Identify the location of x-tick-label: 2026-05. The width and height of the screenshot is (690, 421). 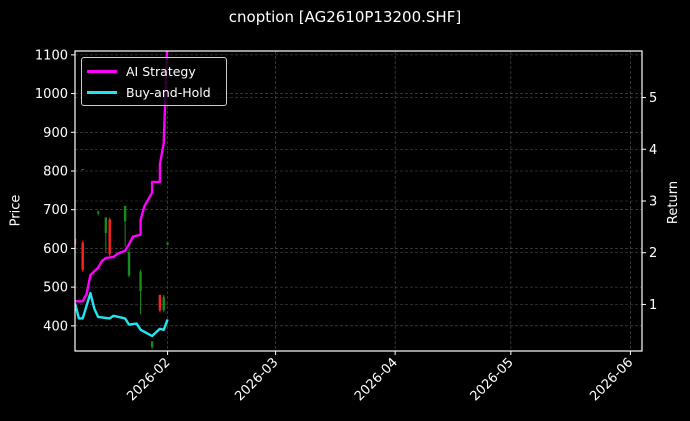
(492, 379).